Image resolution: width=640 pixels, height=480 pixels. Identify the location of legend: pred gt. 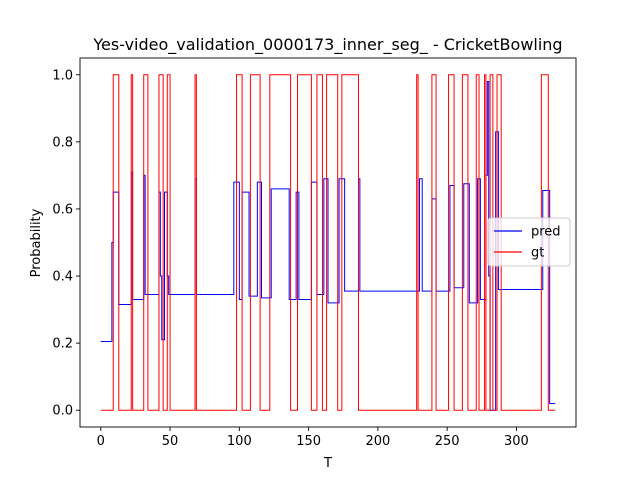
(529, 242).